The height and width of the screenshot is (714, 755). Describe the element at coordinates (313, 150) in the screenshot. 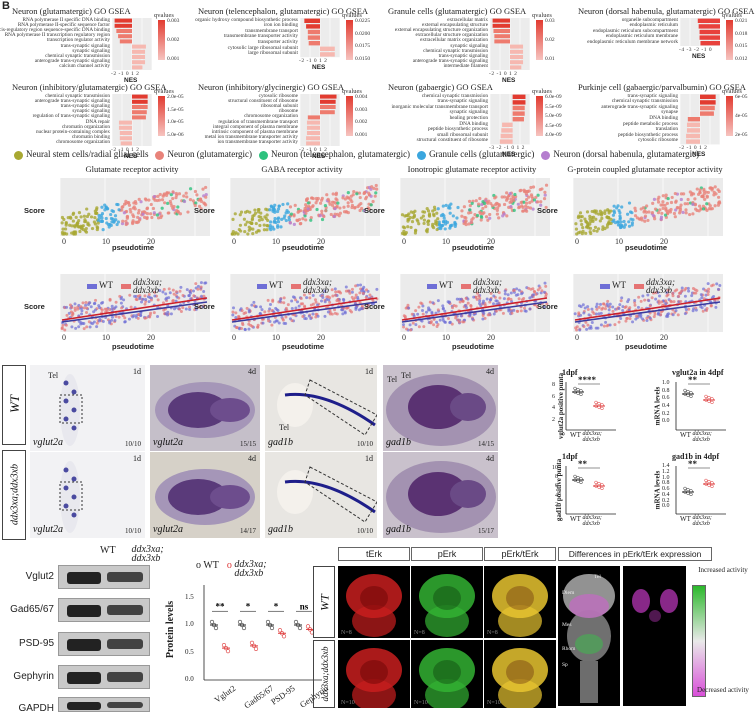

I see `nes-ticks: -2 -1 0 1 2` at that location.